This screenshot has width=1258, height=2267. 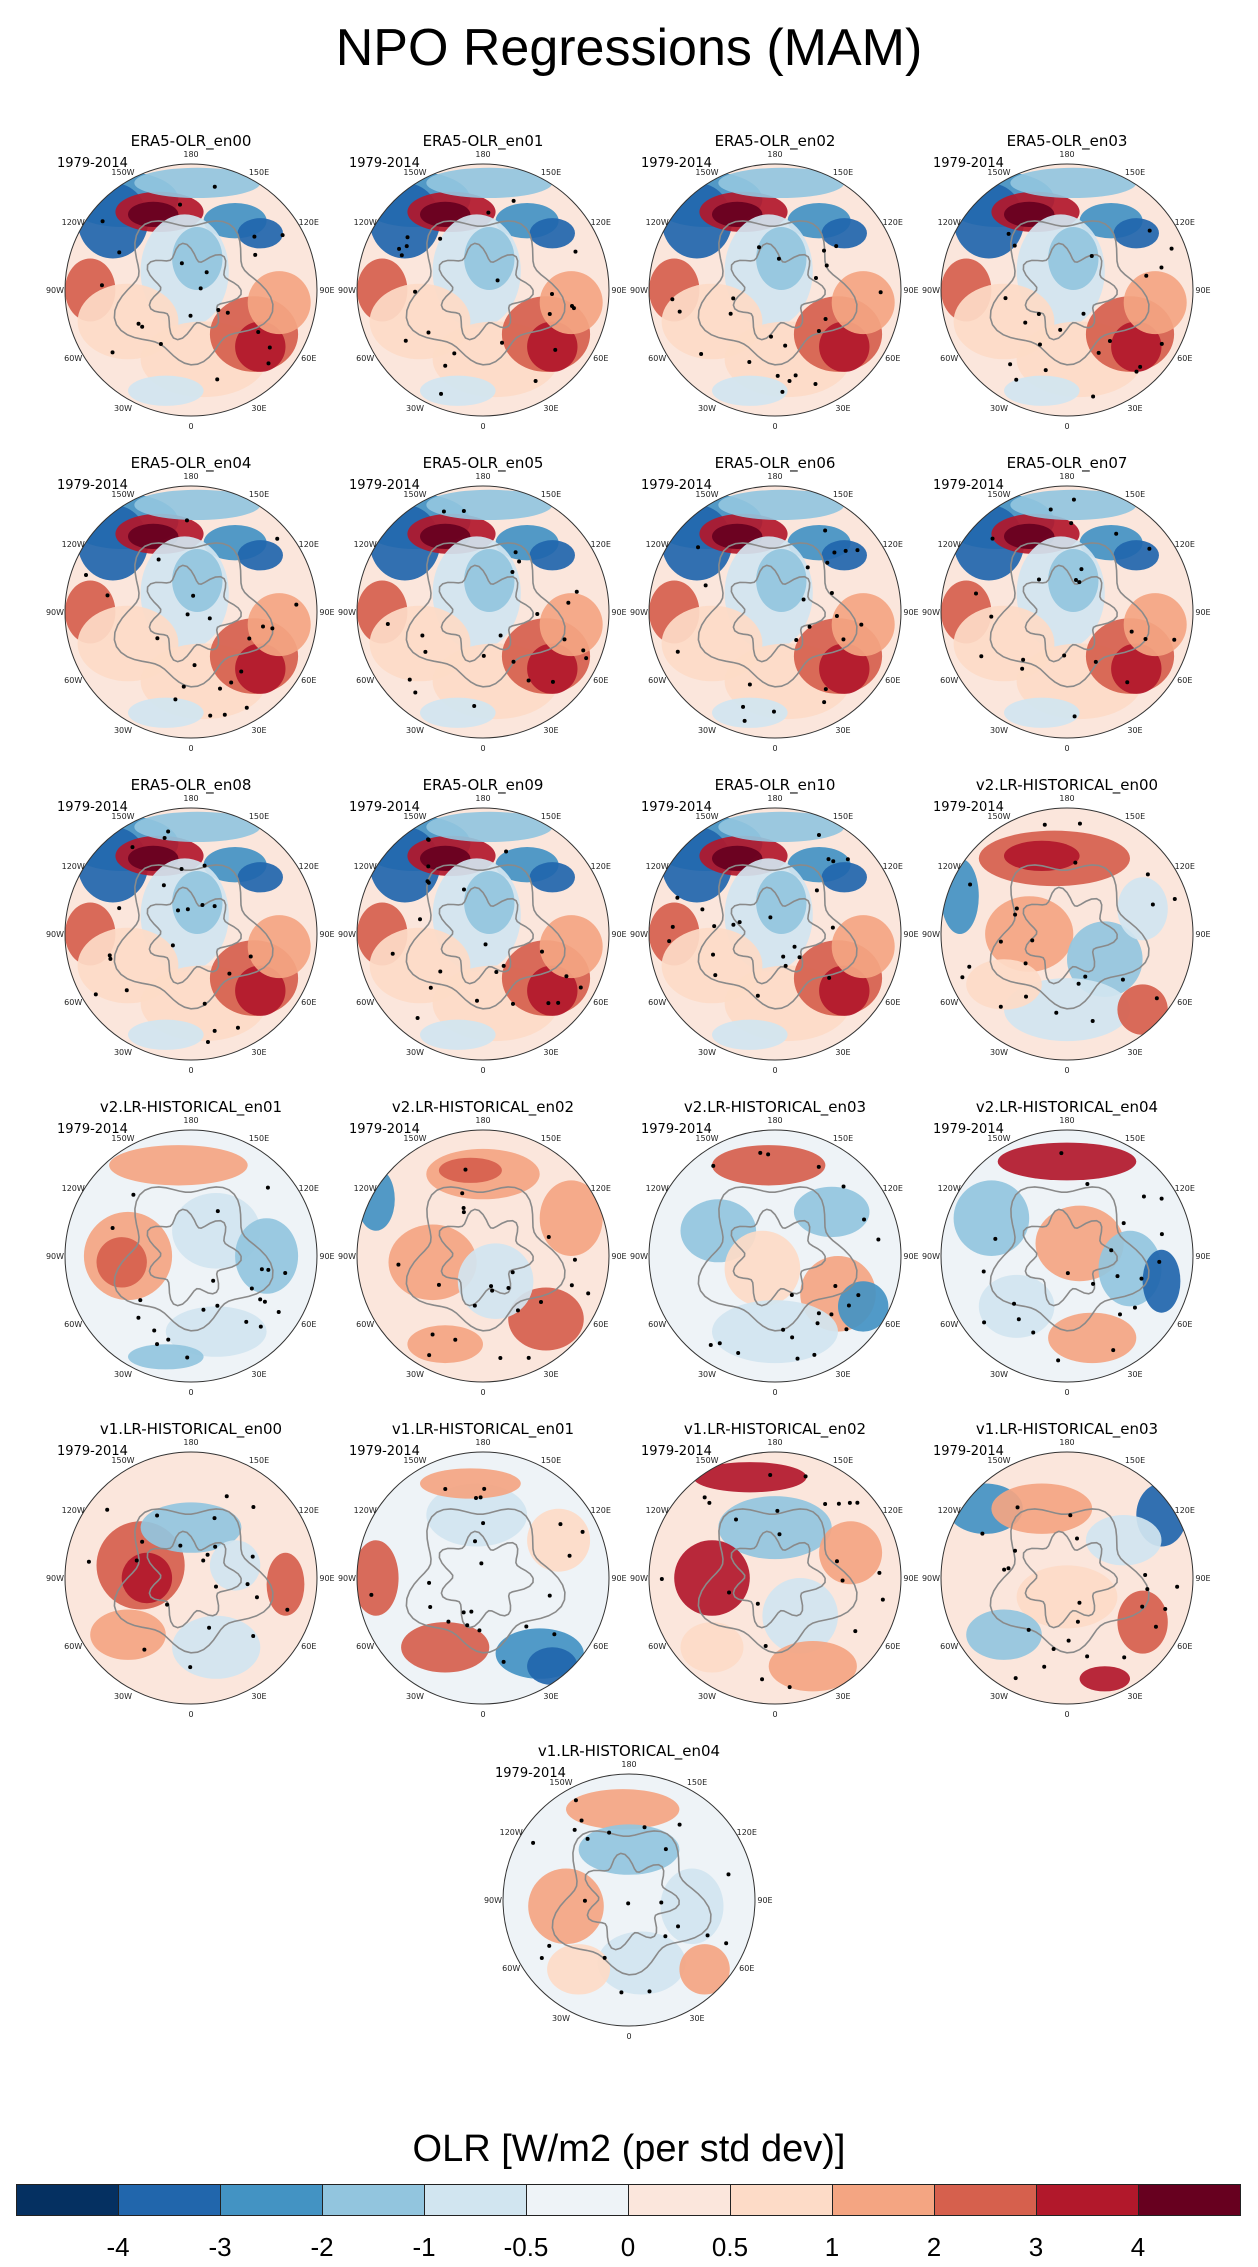 What do you see at coordinates (775, 463) in the screenshot?
I see `panel-title: ERA5-OLR_en06` at bounding box center [775, 463].